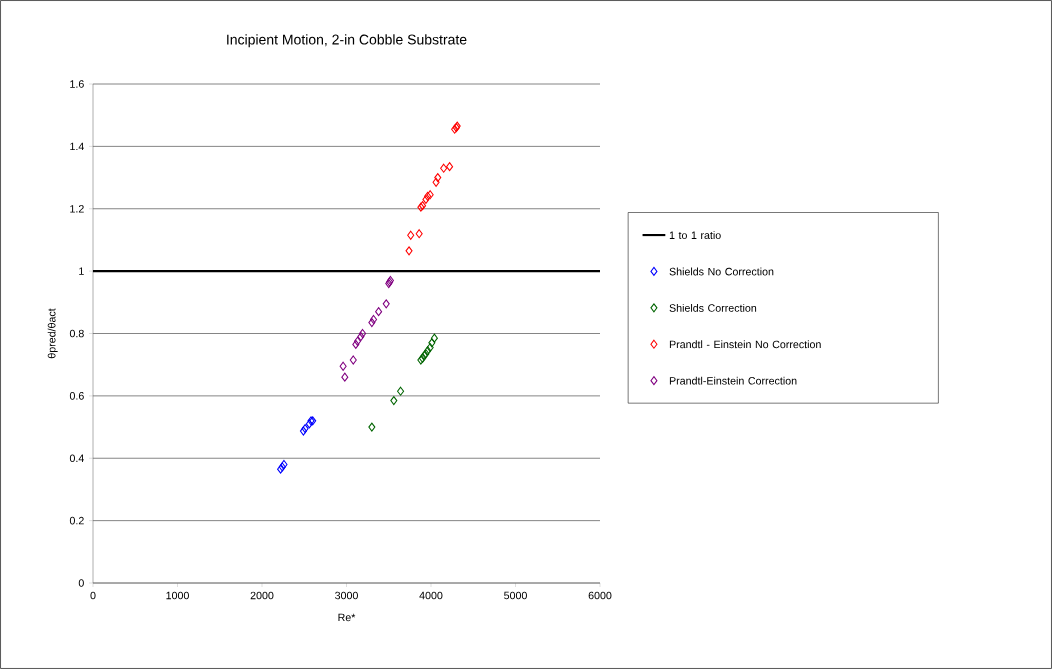 The image size is (1052, 669). Describe the element at coordinates (76, 333) in the screenshot. I see `y-tick-label: 0.8` at that location.